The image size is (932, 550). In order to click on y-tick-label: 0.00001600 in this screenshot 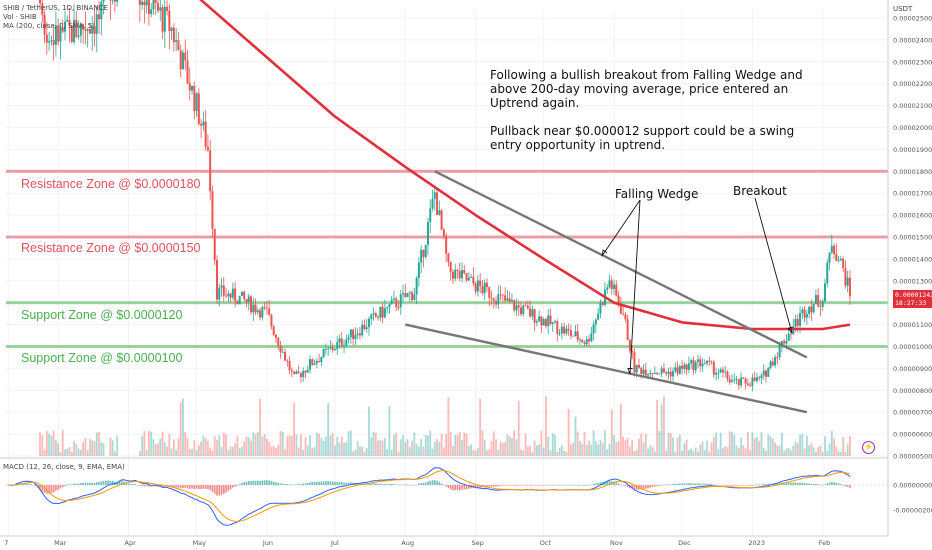, I will do `click(912, 216)`.